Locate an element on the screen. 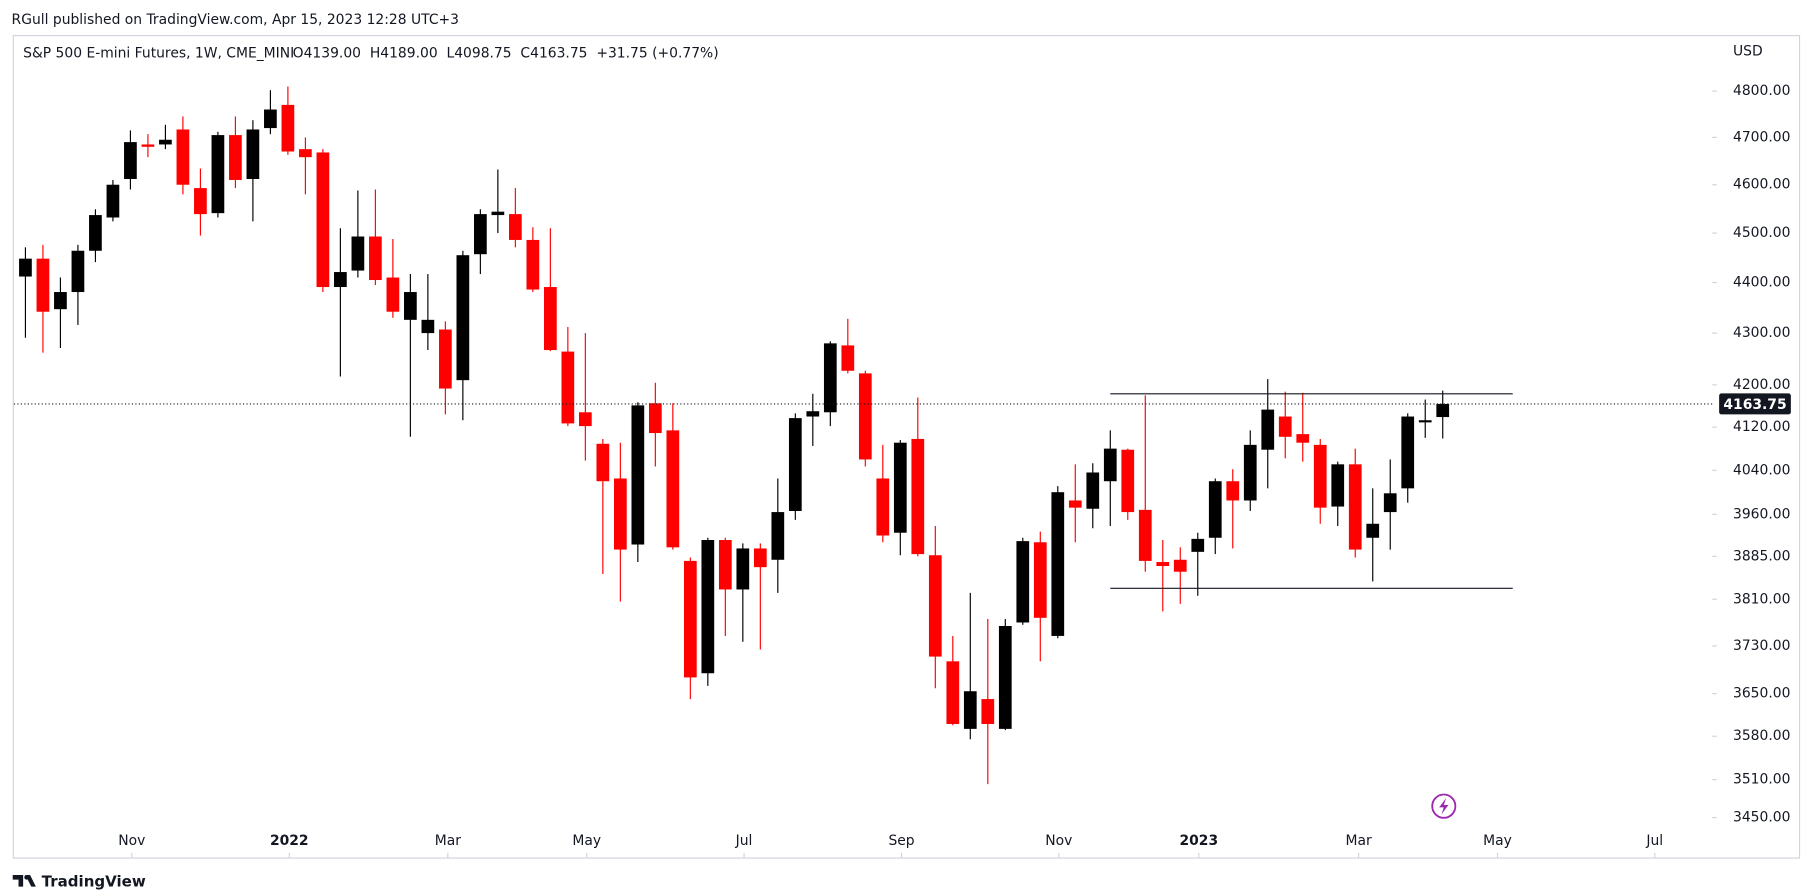 This screenshot has width=1814, height=896. y-tick-label: 4200.00 is located at coordinates (1761, 385).